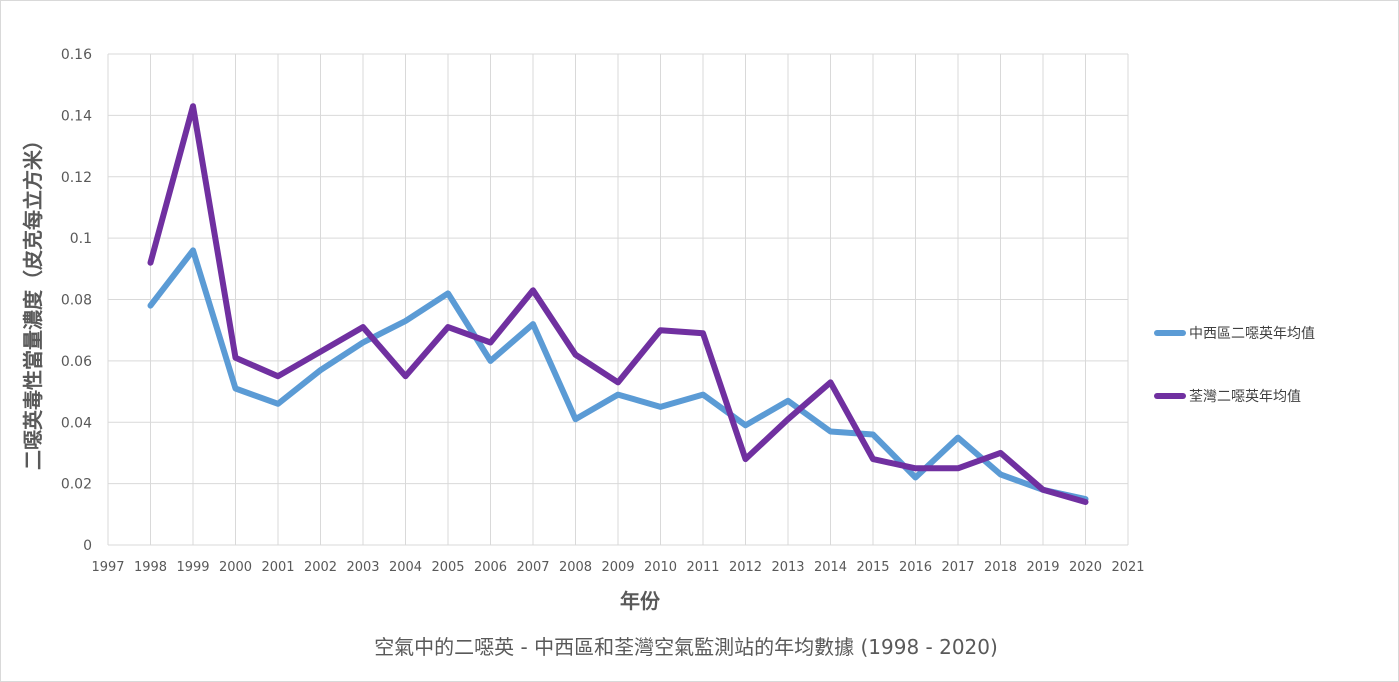 Image resolution: width=1399 pixels, height=682 pixels. Describe the element at coordinates (1085, 567) in the screenshot. I see `x-tick-label: 2020` at that location.